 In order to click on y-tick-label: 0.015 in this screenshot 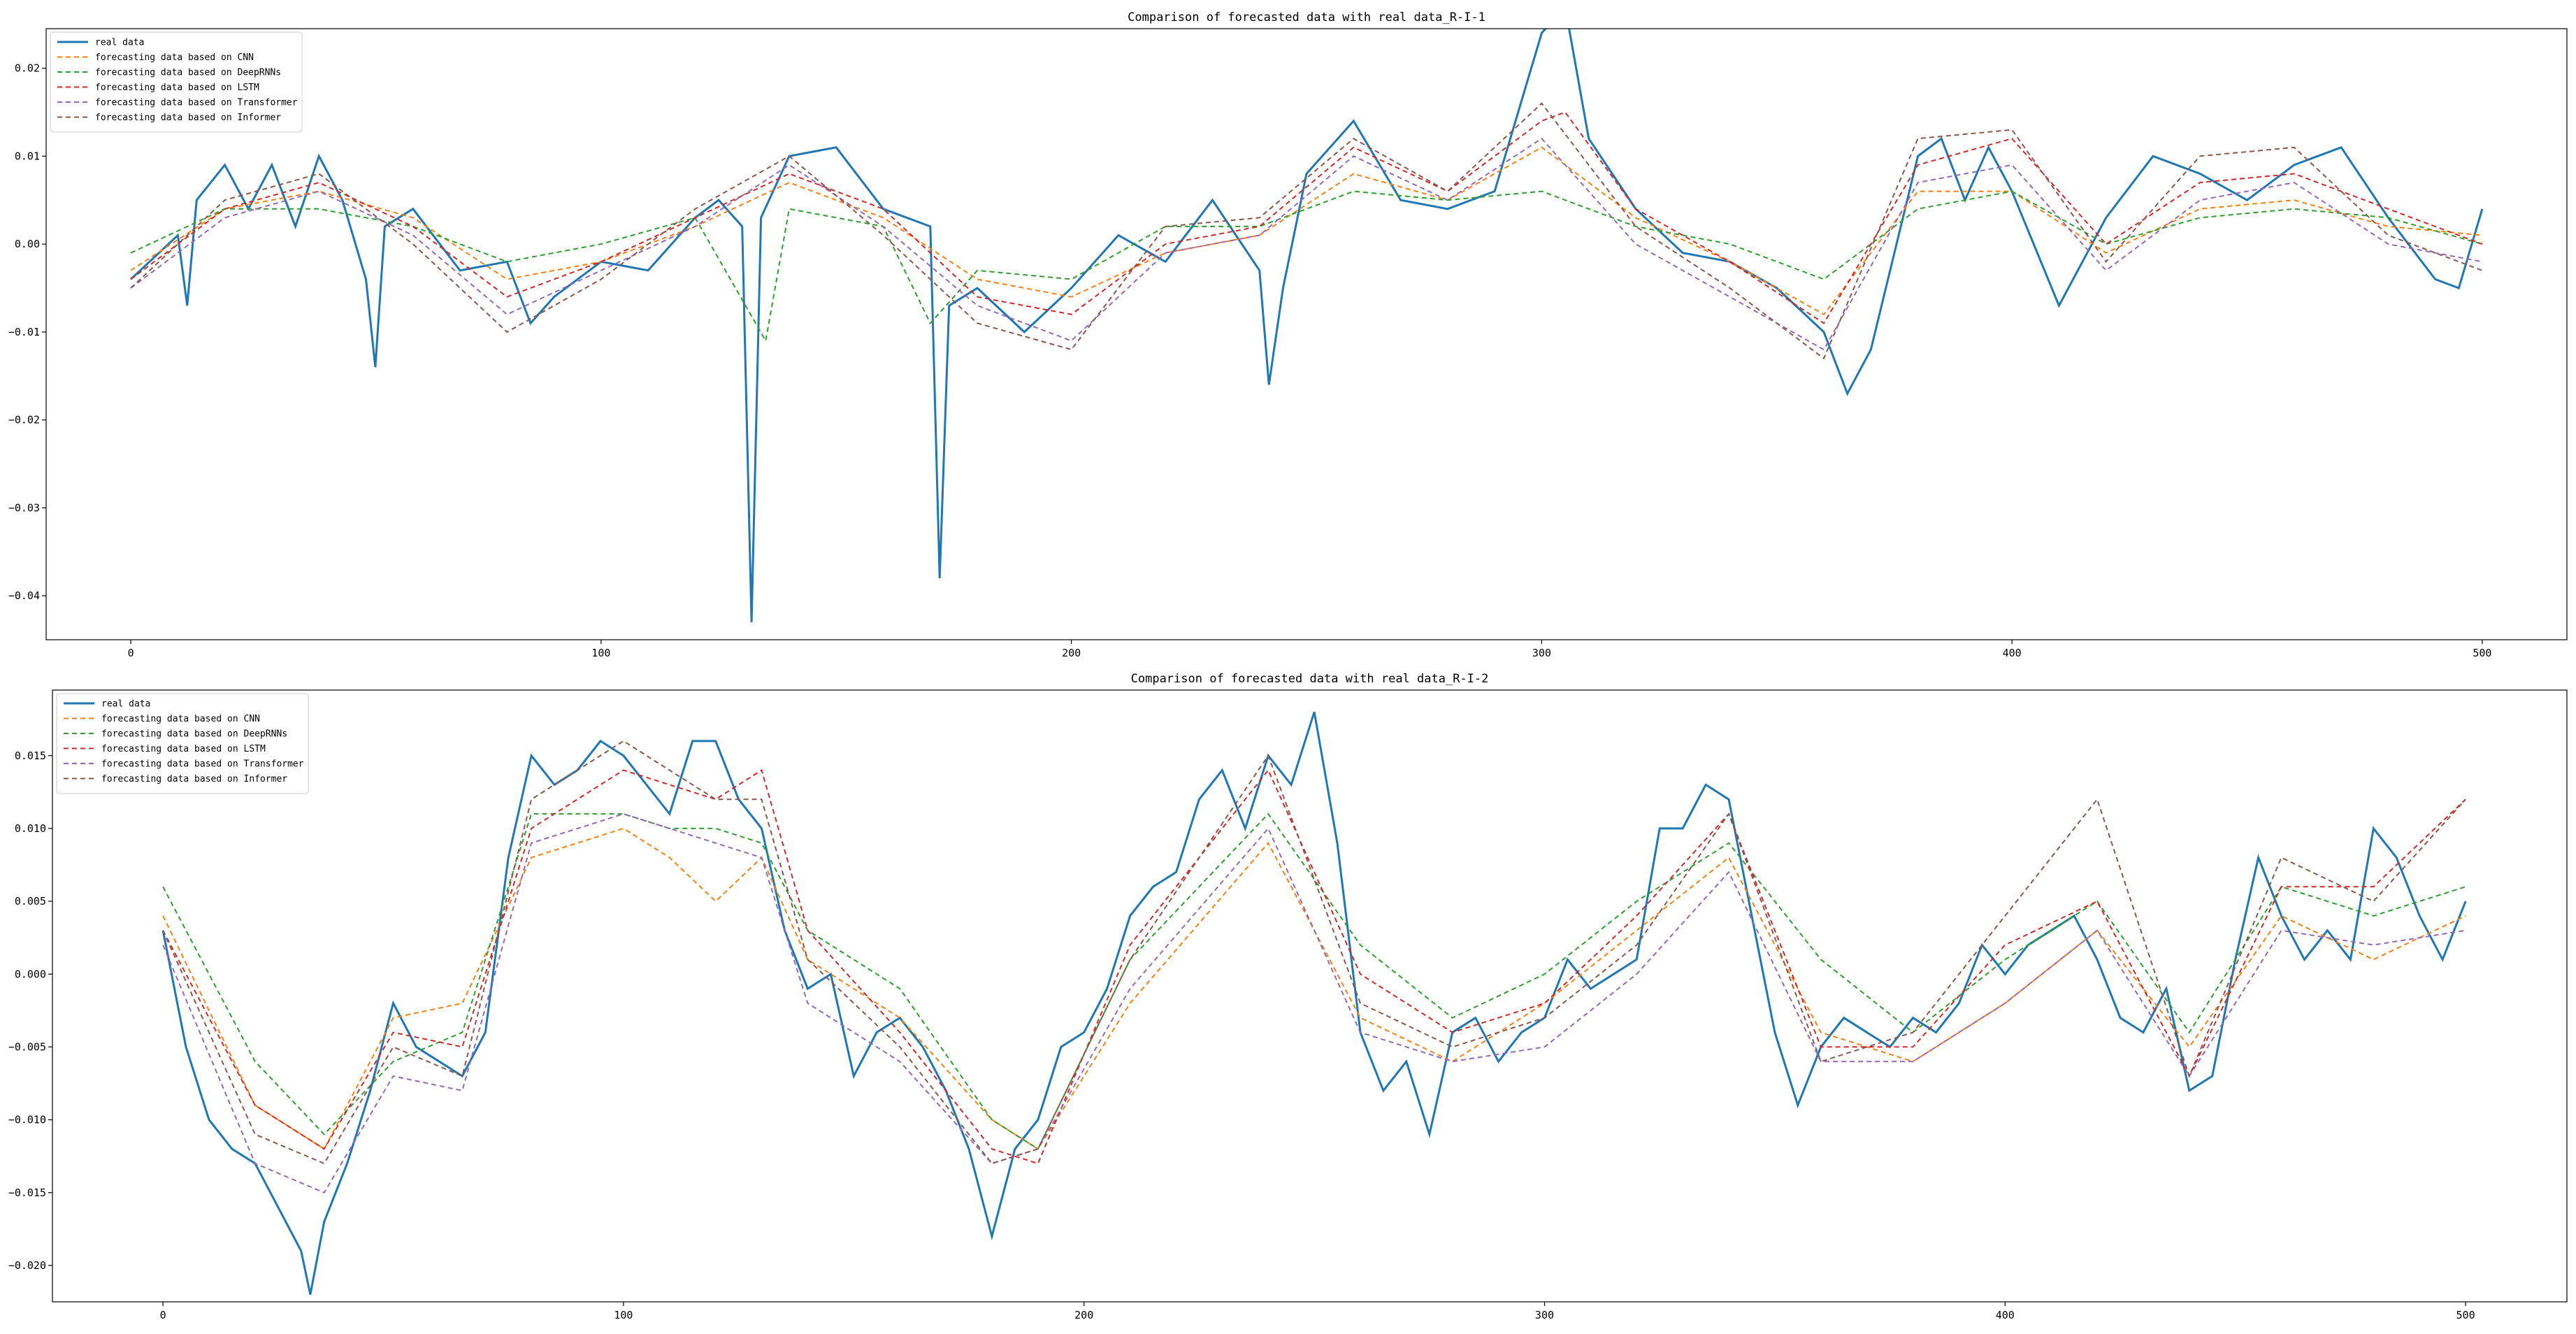, I will do `click(30, 756)`.